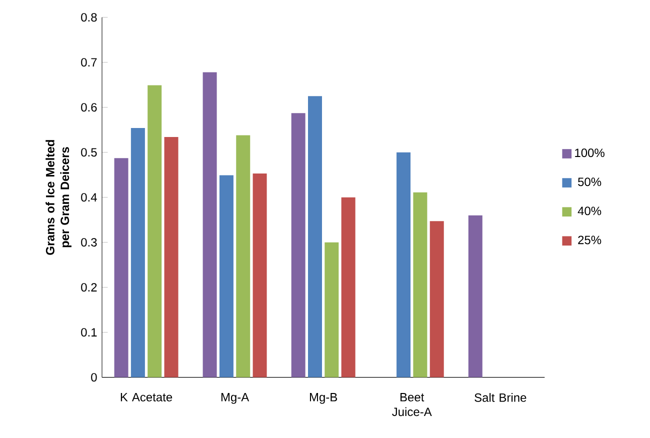  Describe the element at coordinates (590, 211) in the screenshot. I see `legend-label: 40%` at that location.